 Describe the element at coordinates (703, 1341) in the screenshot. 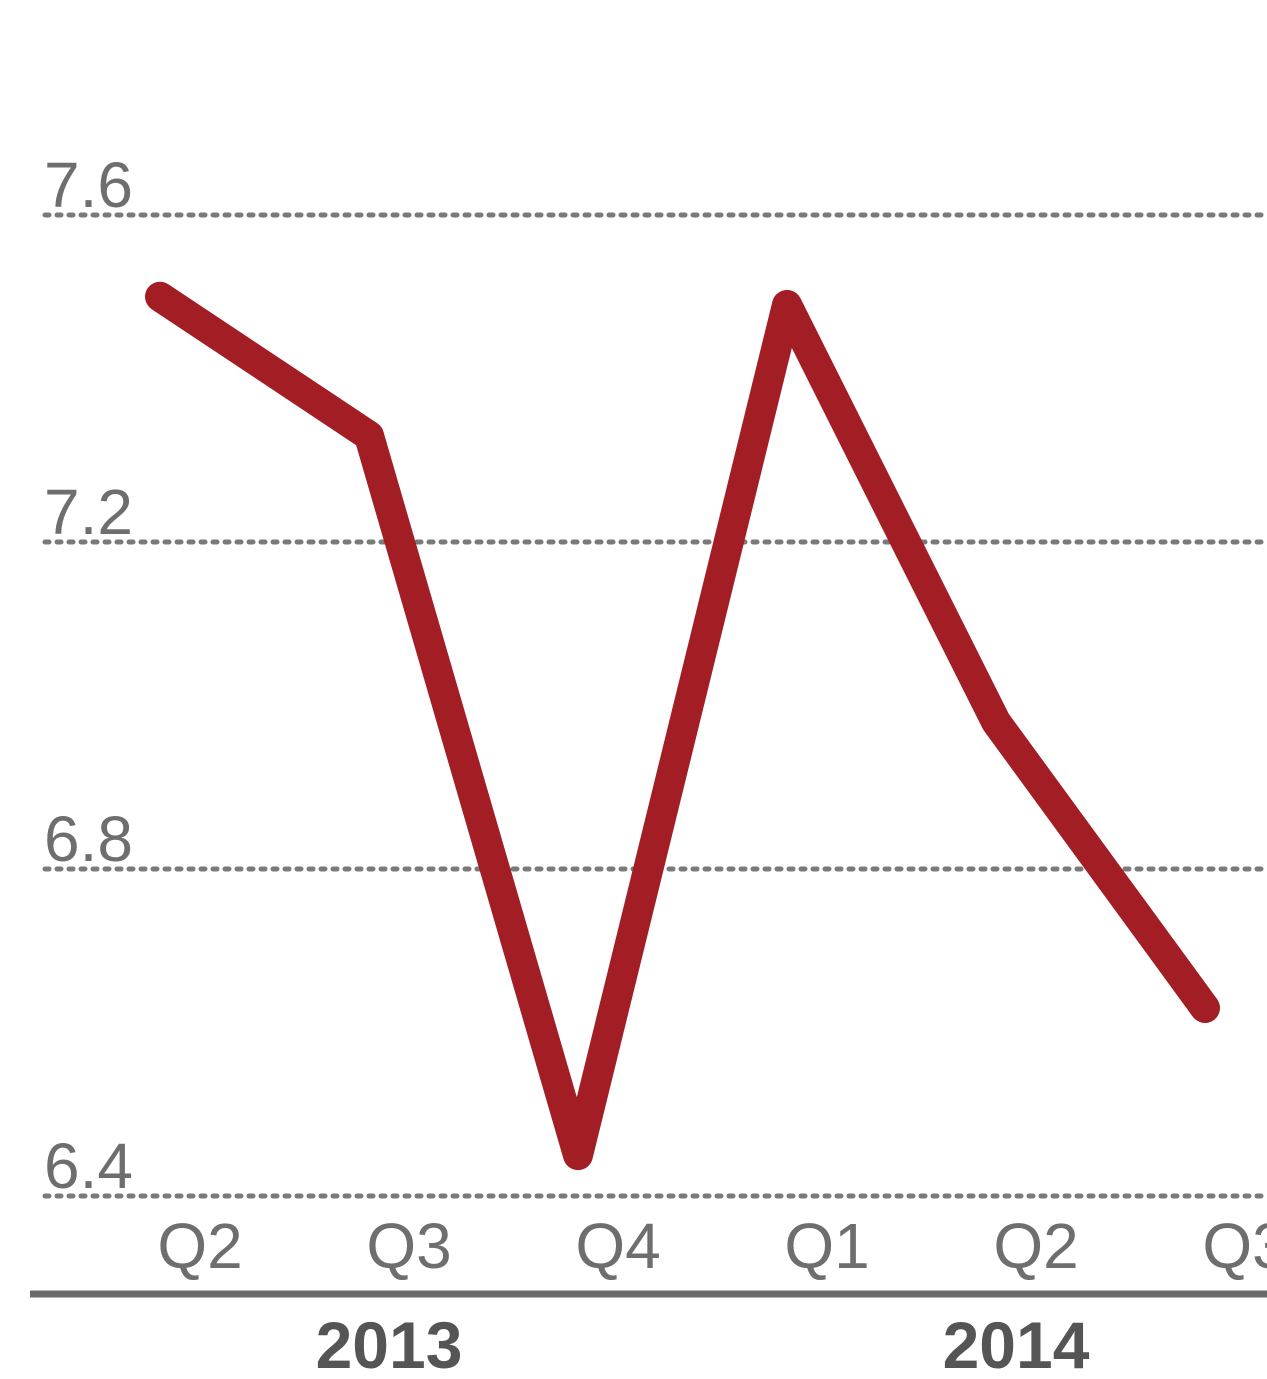

I see `year-labels: 2013 2014` at that location.